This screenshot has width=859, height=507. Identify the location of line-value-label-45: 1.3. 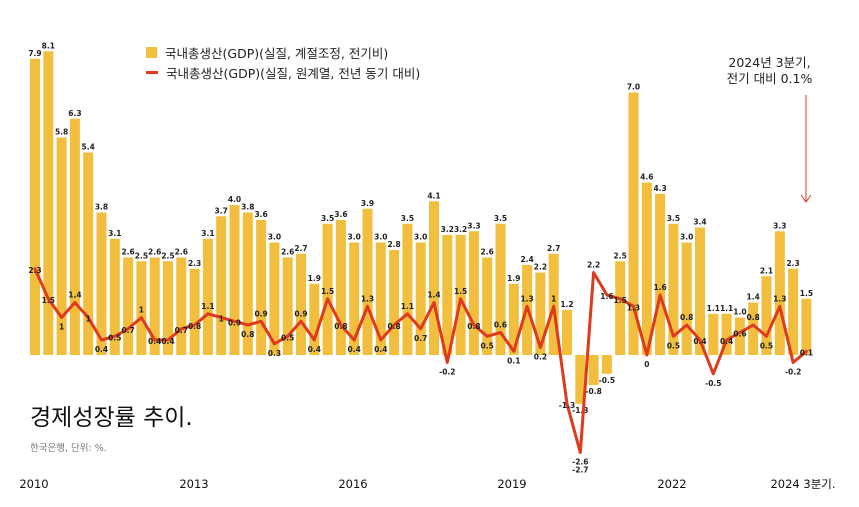
(633, 307).